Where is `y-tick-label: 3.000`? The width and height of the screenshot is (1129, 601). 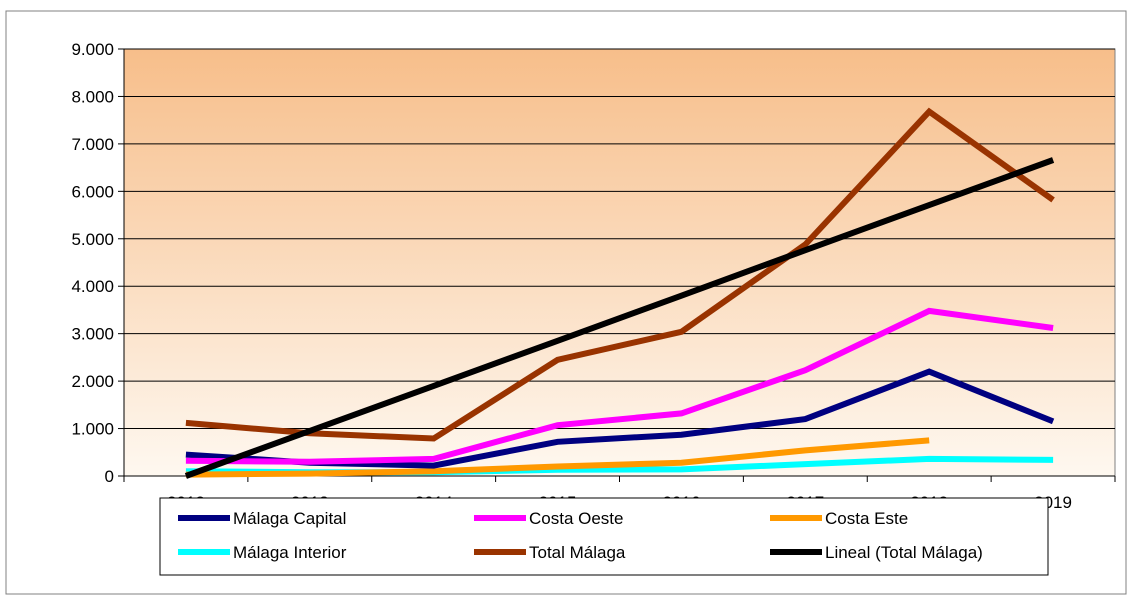 y-tick-label: 3.000 is located at coordinates (92, 334).